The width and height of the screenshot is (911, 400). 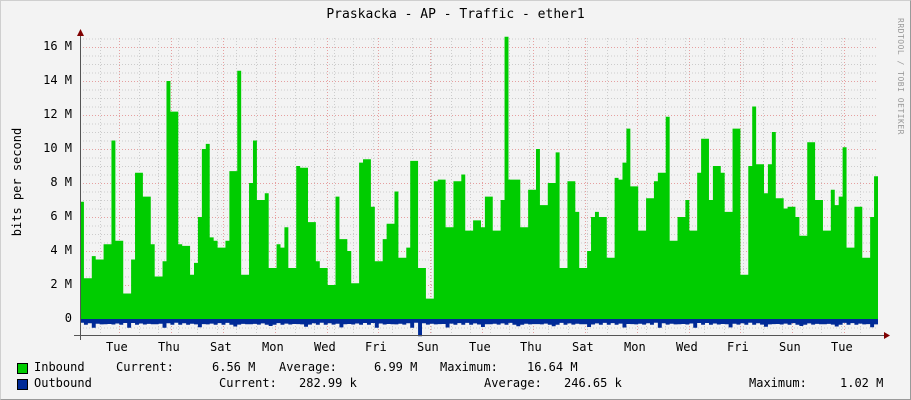 What do you see at coordinates (513, 383) in the screenshot?
I see `legend-outbound-average-label: Average:` at bounding box center [513, 383].